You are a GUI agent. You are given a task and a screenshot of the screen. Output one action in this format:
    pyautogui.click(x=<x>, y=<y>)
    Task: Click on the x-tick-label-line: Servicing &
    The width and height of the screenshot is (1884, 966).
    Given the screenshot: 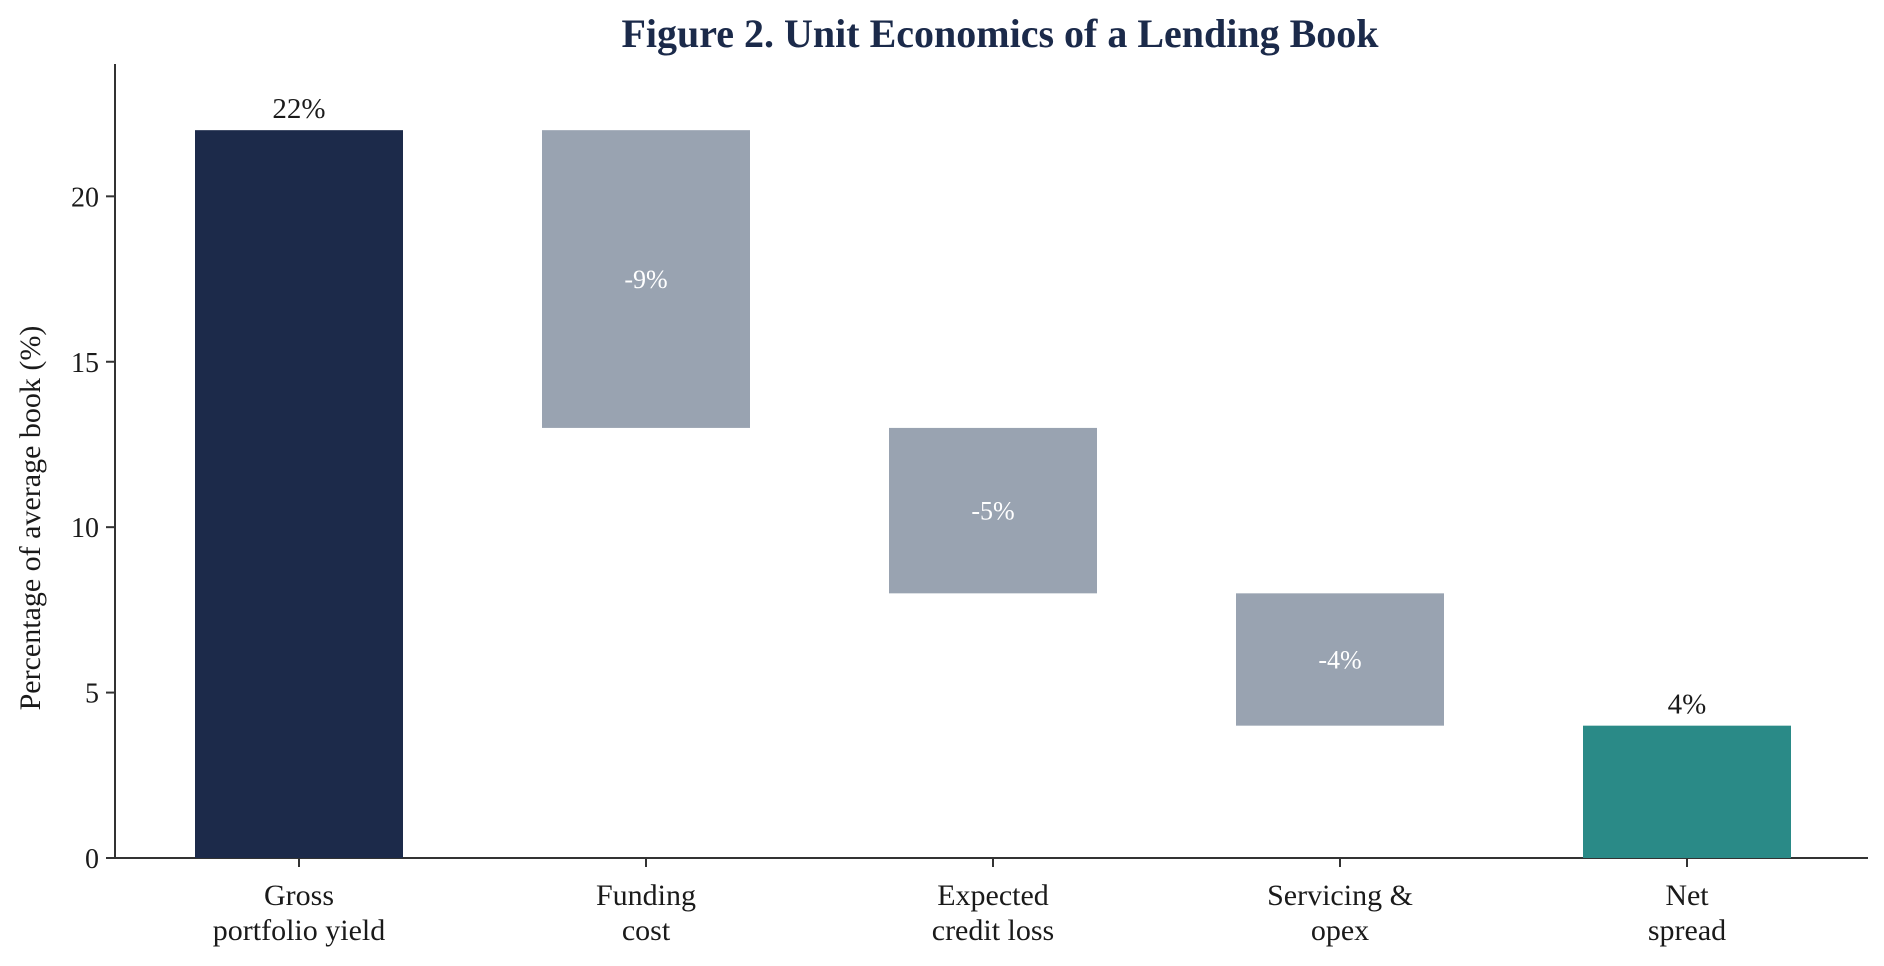 What is the action you would take?
    pyautogui.click(x=1340, y=895)
    